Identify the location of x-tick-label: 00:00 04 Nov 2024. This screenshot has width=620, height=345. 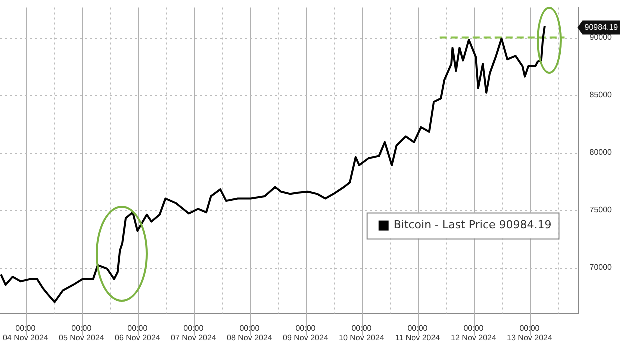
(25, 333).